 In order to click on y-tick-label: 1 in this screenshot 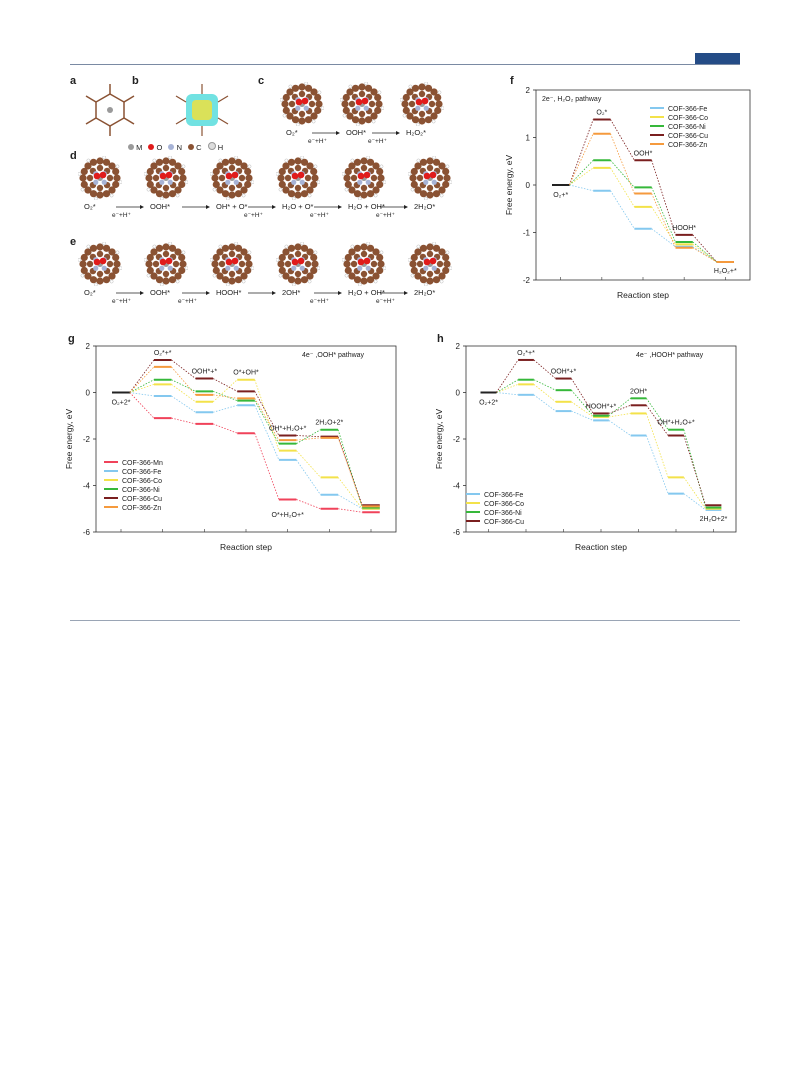, I will do `click(528, 138)`.